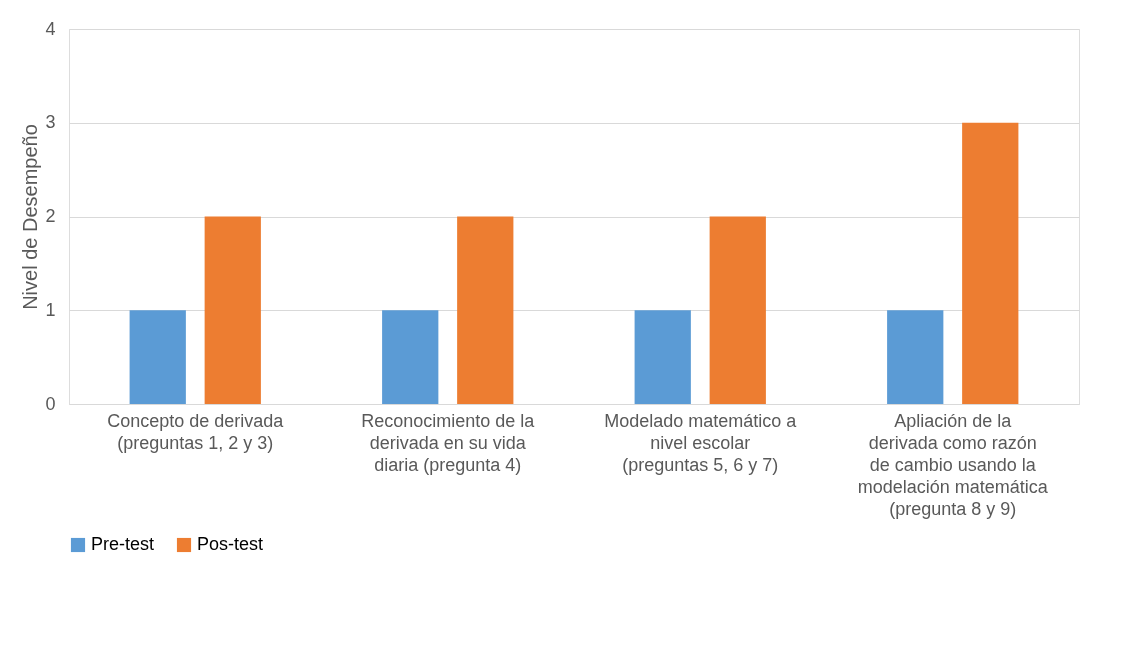 This screenshot has height=649, width=1142. Describe the element at coordinates (953, 464) in the screenshot. I see `x-tick-label: Apliación de la derivada como razón de cambio usando la modelación matemática (pregunta 8 y 9)` at that location.